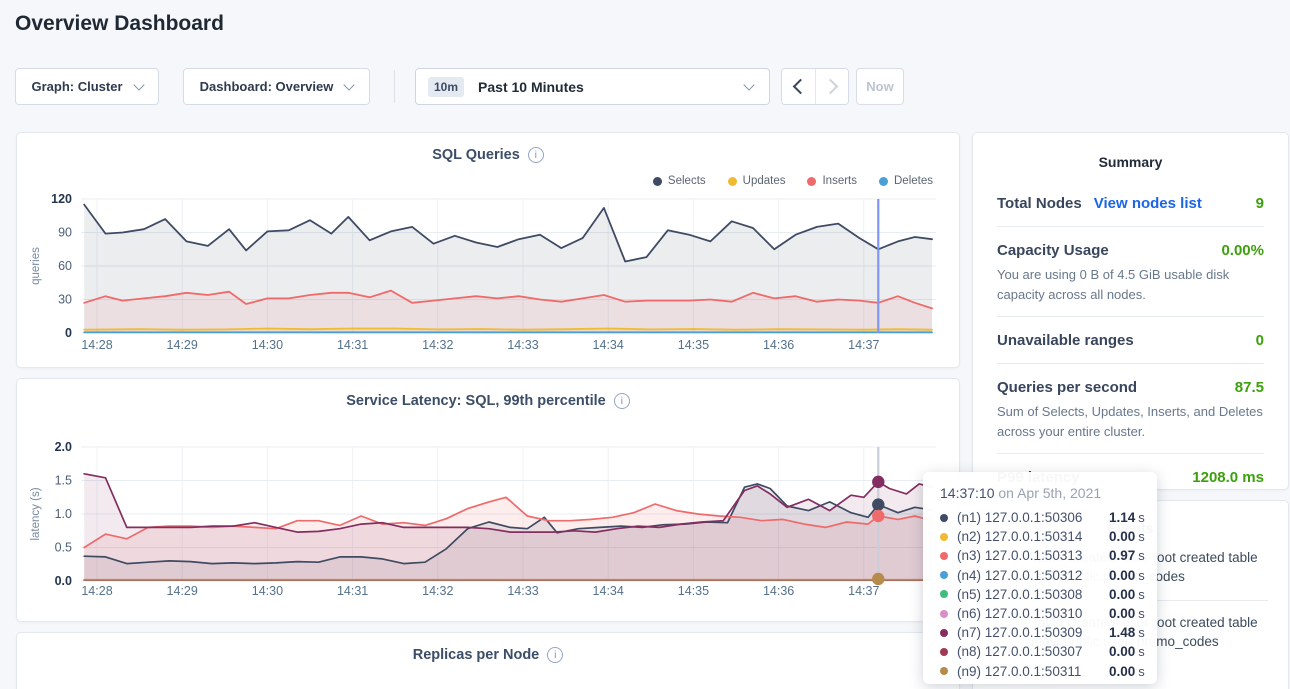 This screenshot has height=689, width=1290. I want to click on replicas-per-node-panel: Replicas per Node i, so click(488, 660).